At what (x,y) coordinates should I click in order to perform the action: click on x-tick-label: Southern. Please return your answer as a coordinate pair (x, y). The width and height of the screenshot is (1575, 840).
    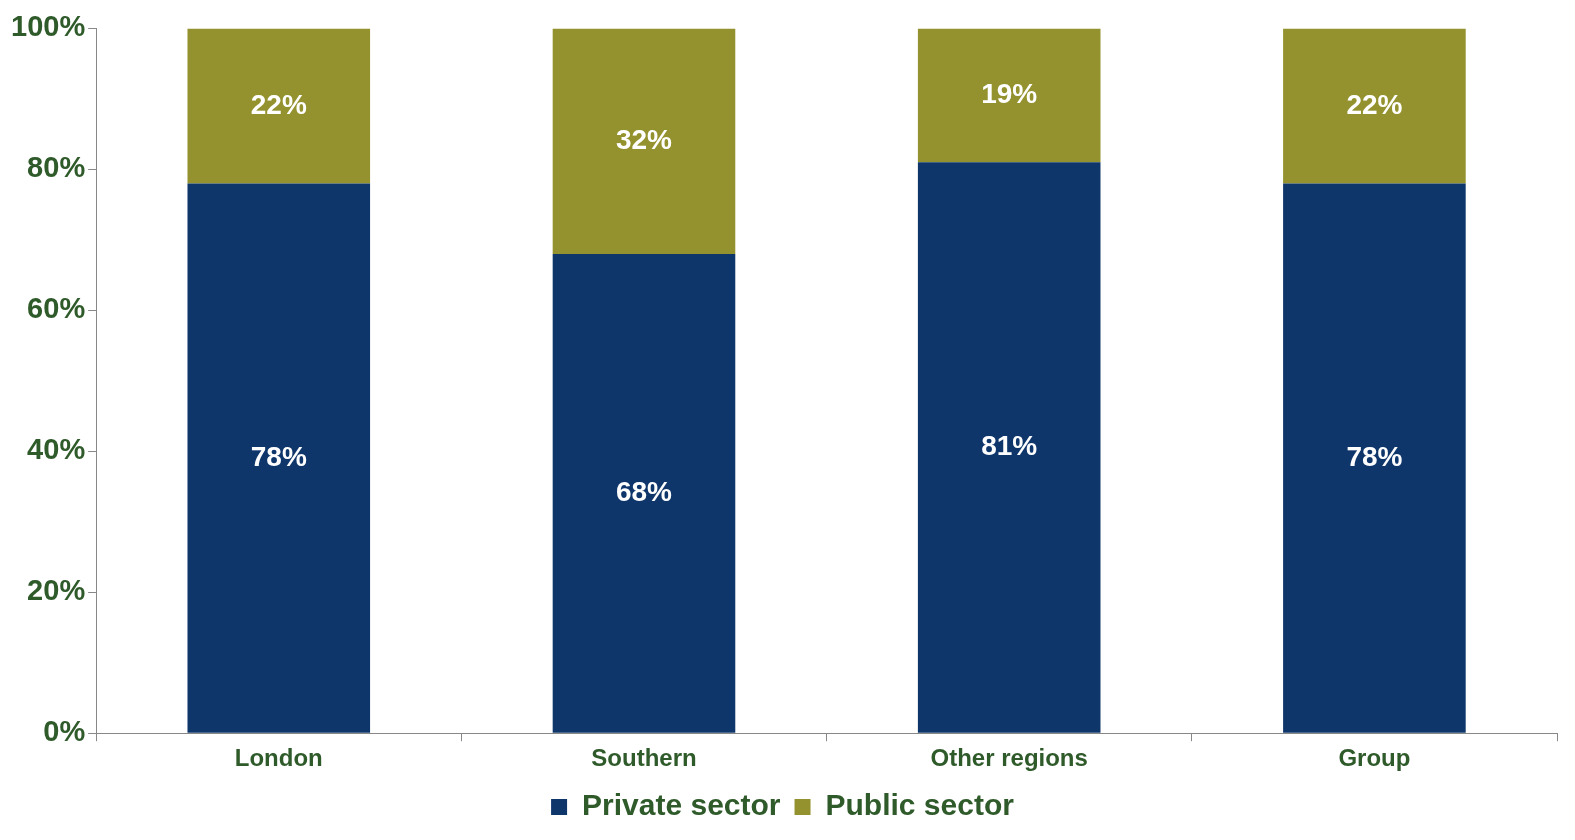
    Looking at the image, I should click on (644, 758).